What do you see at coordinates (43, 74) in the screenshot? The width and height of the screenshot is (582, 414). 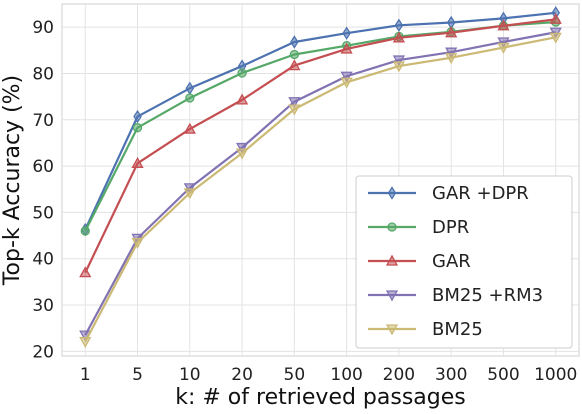 I see `y-tick-label: 80` at bounding box center [43, 74].